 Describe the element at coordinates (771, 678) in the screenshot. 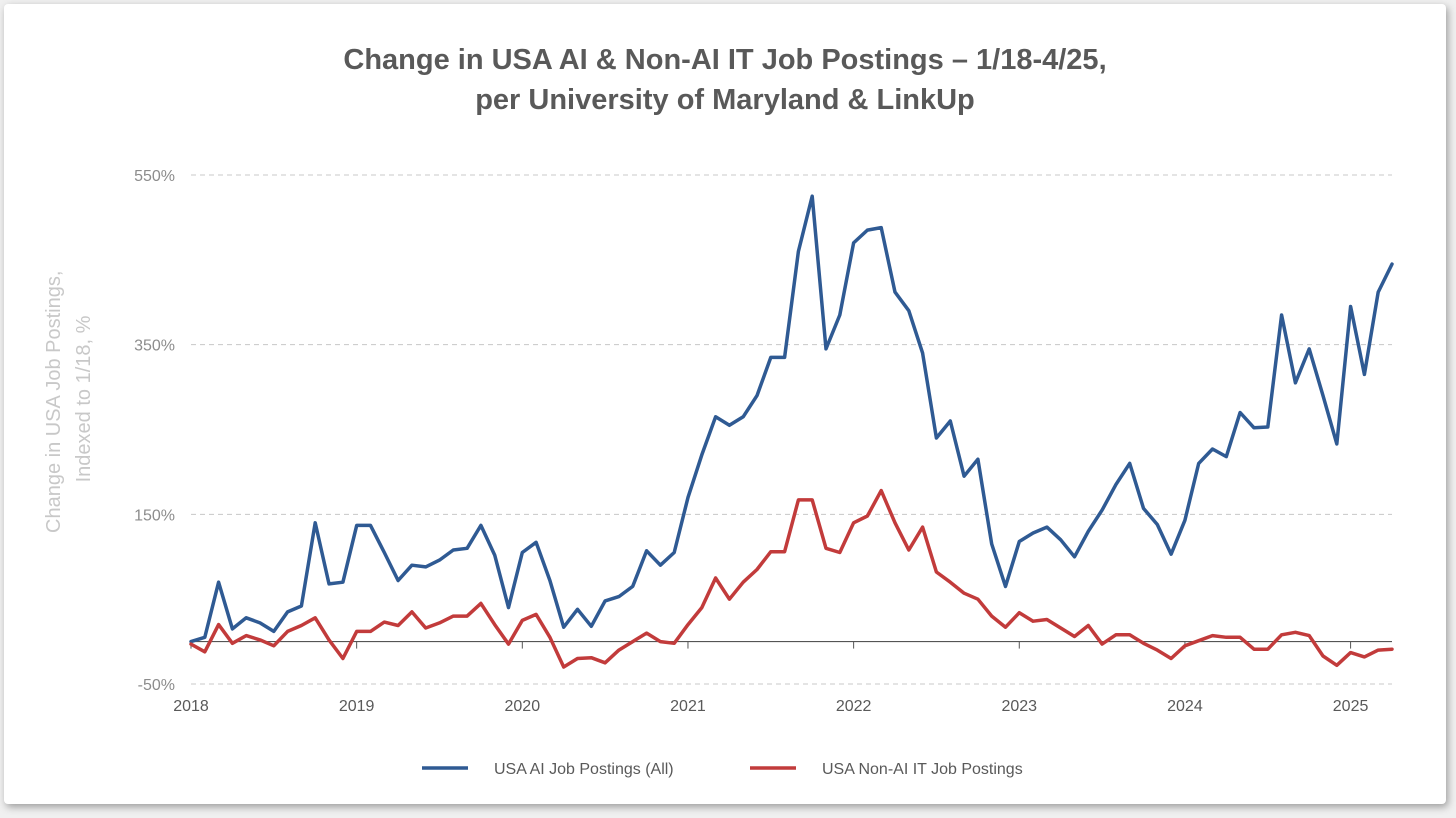

I see `x-axis-ticks: 2018 2019 2020 2021 2022 2023 2024 2025` at that location.